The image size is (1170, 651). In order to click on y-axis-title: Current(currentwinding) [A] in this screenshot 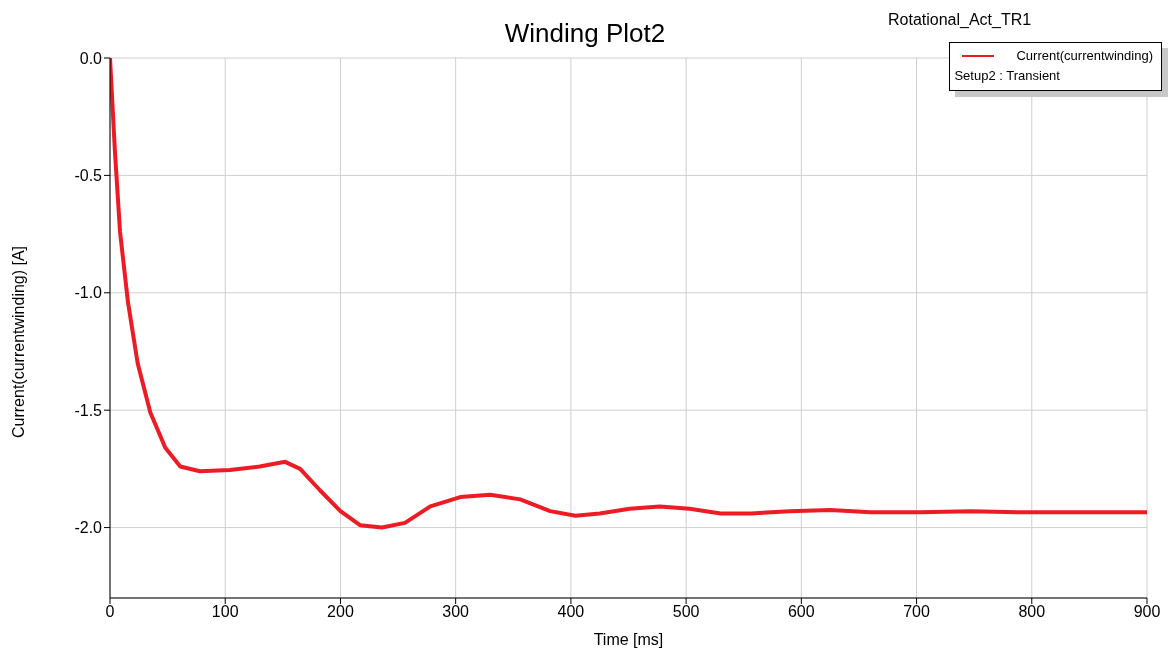, I will do `click(18, 341)`.